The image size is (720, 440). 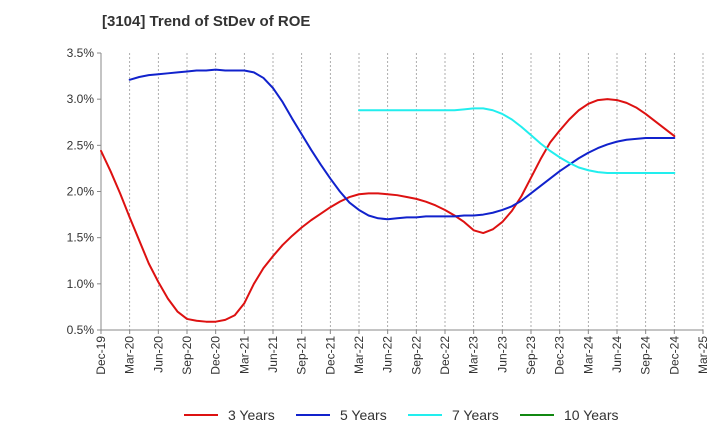 I want to click on x-tick-label: Sep-20, so click(x=187, y=355).